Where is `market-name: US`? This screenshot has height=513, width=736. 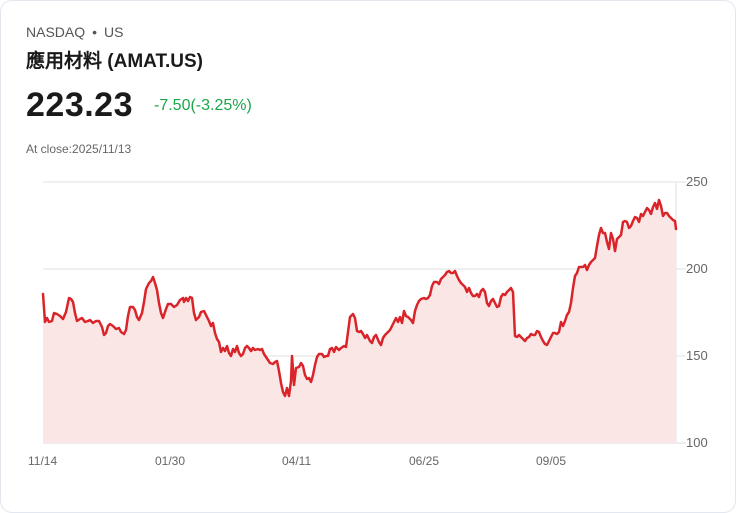
market-name: US is located at coordinates (114, 32).